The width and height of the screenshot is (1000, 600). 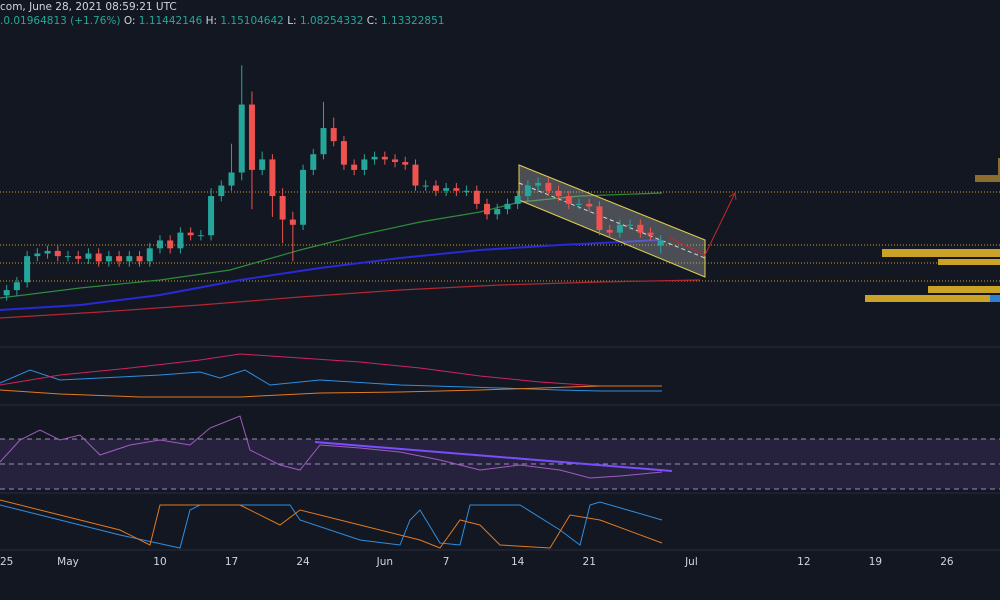 What do you see at coordinates (932, 230) in the screenshot?
I see `volume-profile` at bounding box center [932, 230].